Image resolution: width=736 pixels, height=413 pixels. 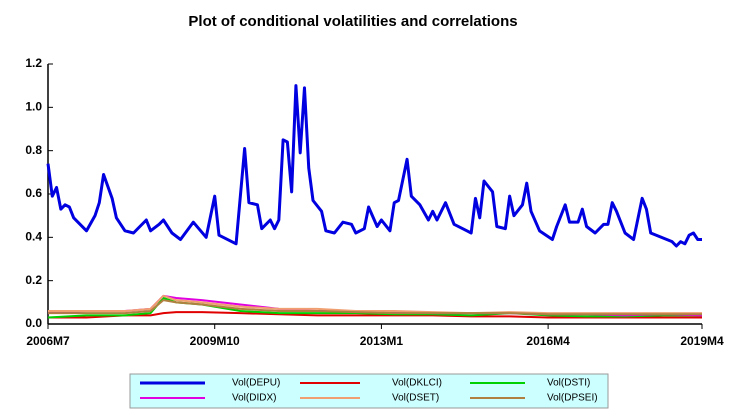 What do you see at coordinates (256, 383) in the screenshot?
I see `legend-label: Vol(DEPU)` at bounding box center [256, 383].